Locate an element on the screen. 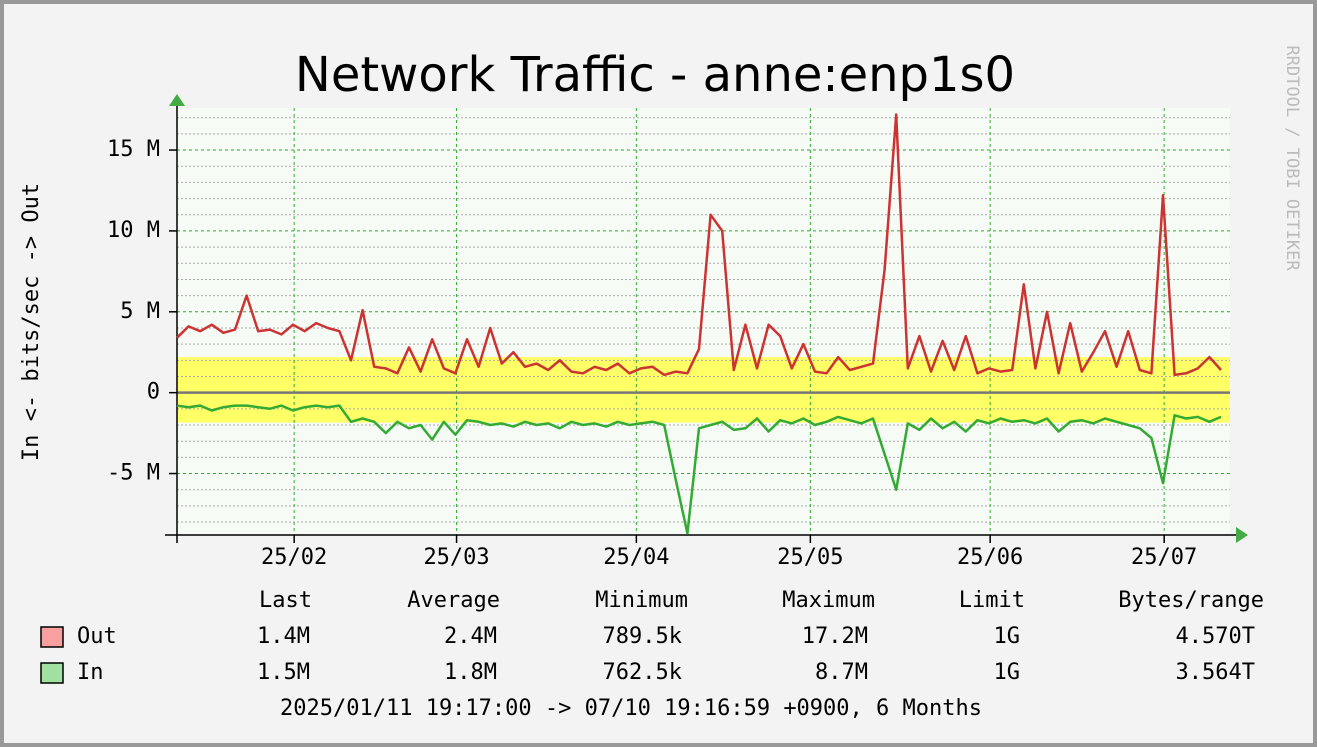 This screenshot has width=1317, height=747. series-line is located at coordinates (699, 469).